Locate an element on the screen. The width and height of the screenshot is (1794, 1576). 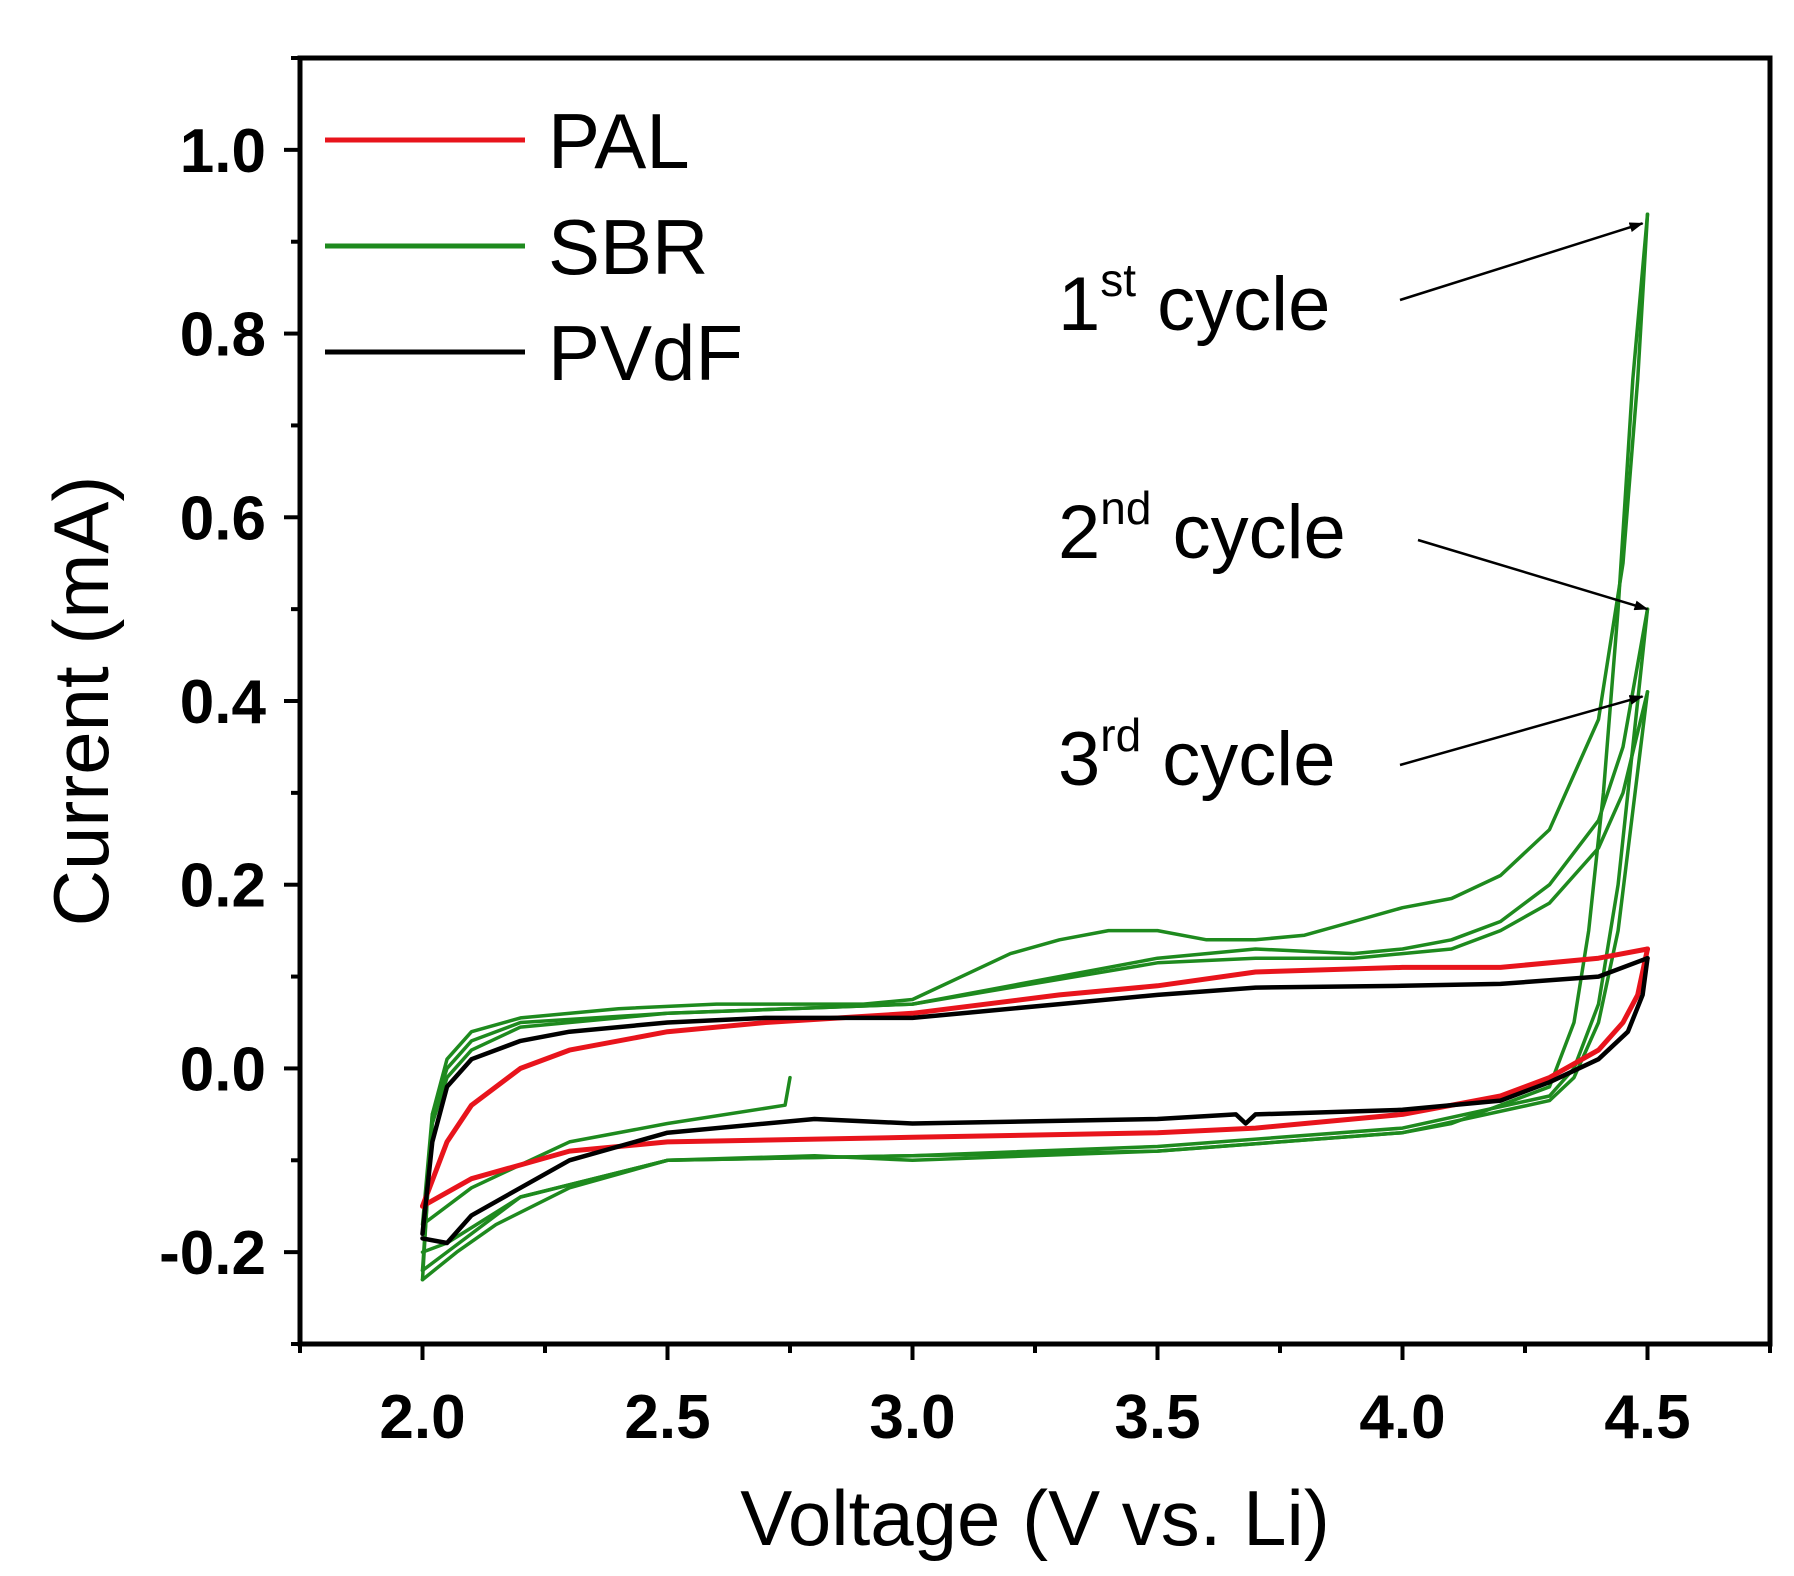
legend: PAL SBR PVdF is located at coordinates (534, 247).